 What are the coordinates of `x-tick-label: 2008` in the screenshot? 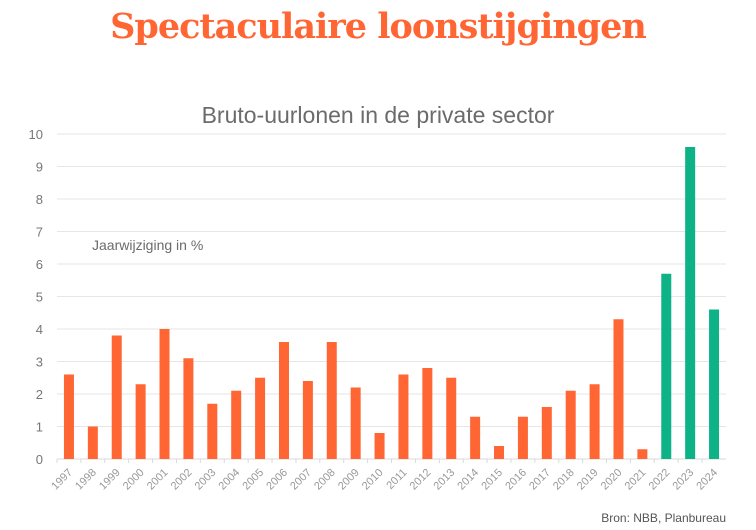 It's located at (325, 480).